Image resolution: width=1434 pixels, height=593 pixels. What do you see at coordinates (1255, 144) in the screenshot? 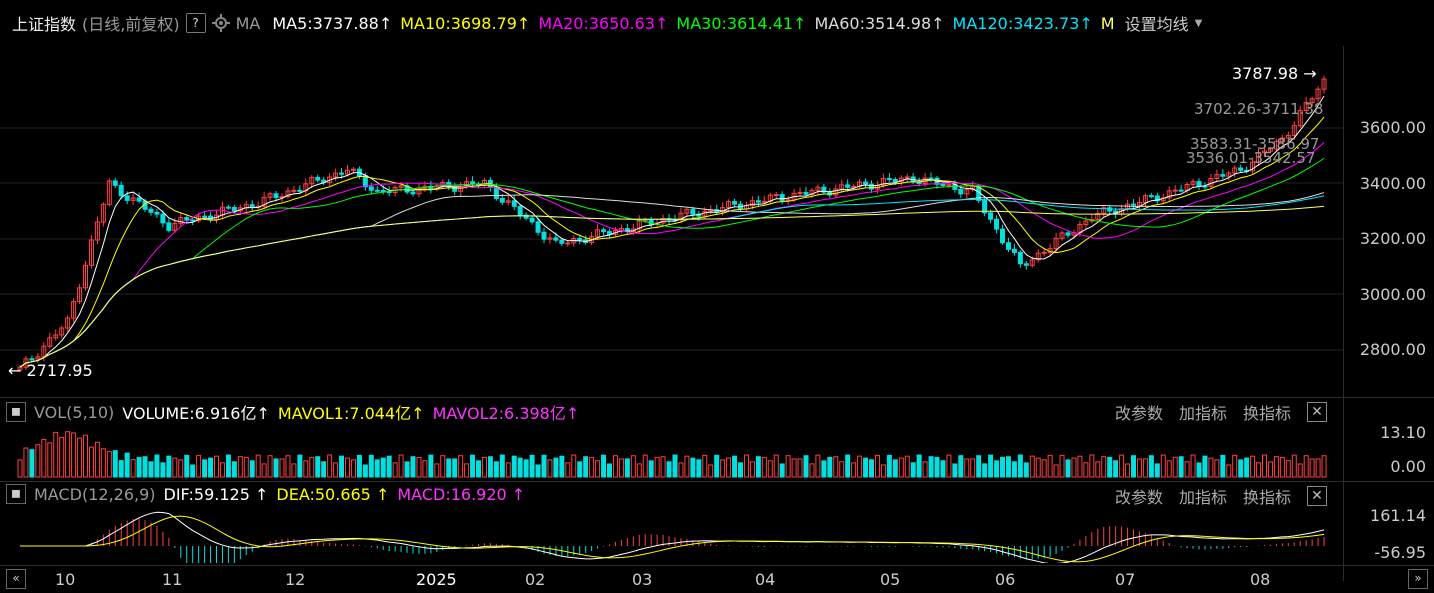
I see `overlap-label-2: 3583.31-3586.97` at bounding box center [1255, 144].